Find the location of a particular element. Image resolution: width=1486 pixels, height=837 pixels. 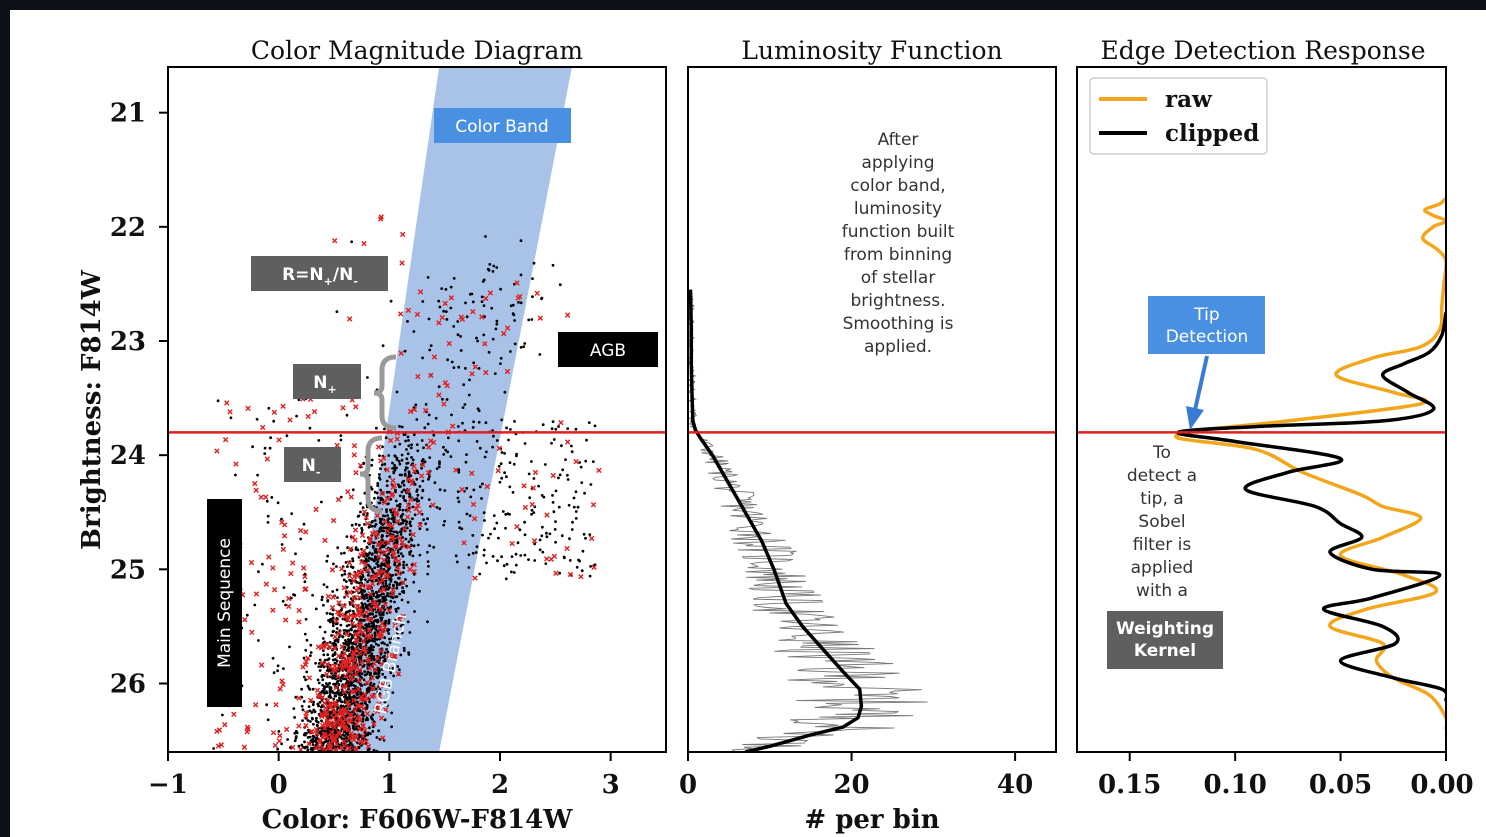

lf-histogram-line is located at coordinates (808, 520).